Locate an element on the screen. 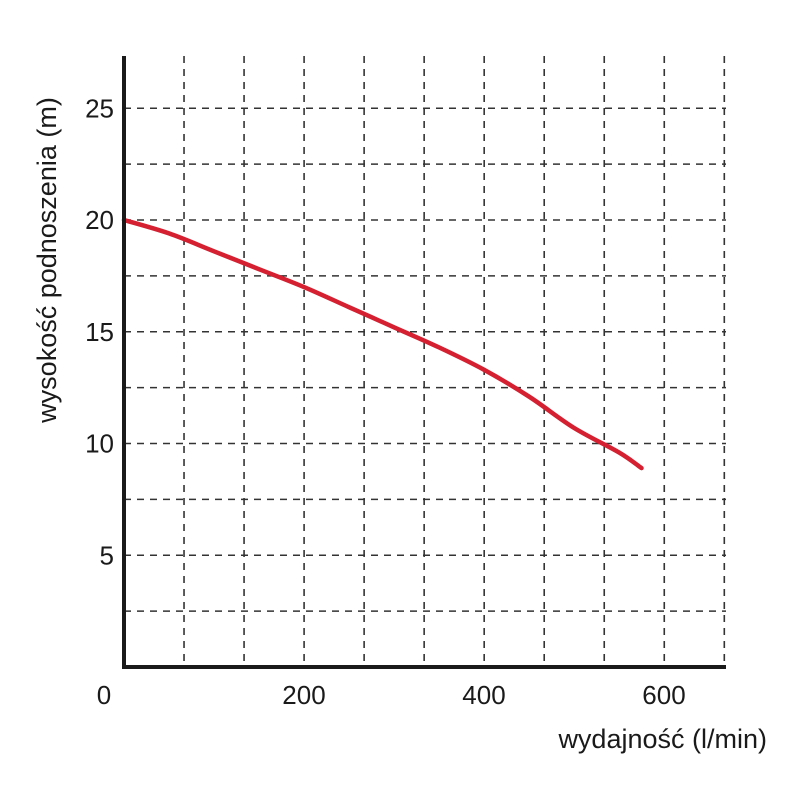 The width and height of the screenshot is (800, 800). x-axis-title: wydajność (l/min) is located at coordinates (662, 739).